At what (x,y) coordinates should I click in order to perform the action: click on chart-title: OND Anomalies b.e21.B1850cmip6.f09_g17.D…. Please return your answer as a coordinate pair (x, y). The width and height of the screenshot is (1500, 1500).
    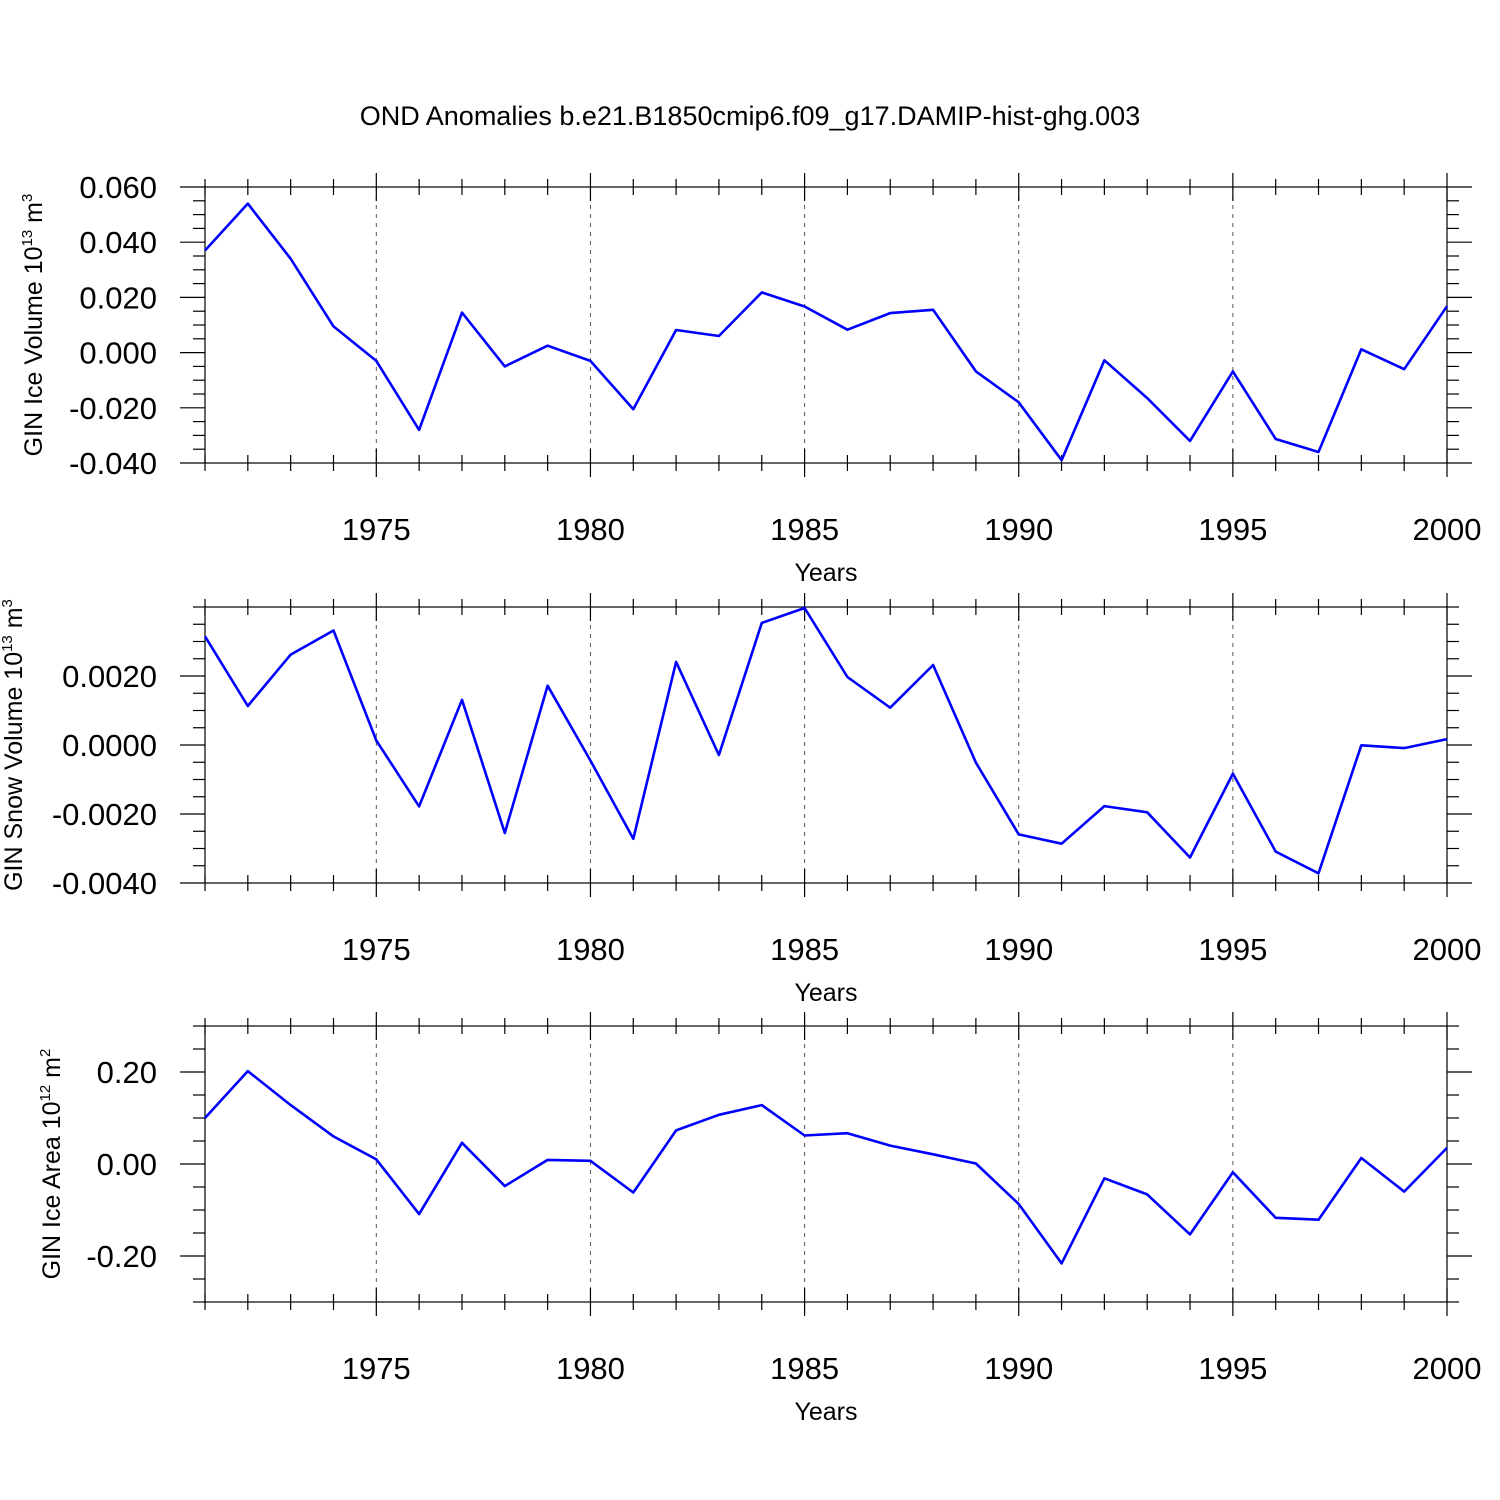
    Looking at the image, I should click on (750, 116).